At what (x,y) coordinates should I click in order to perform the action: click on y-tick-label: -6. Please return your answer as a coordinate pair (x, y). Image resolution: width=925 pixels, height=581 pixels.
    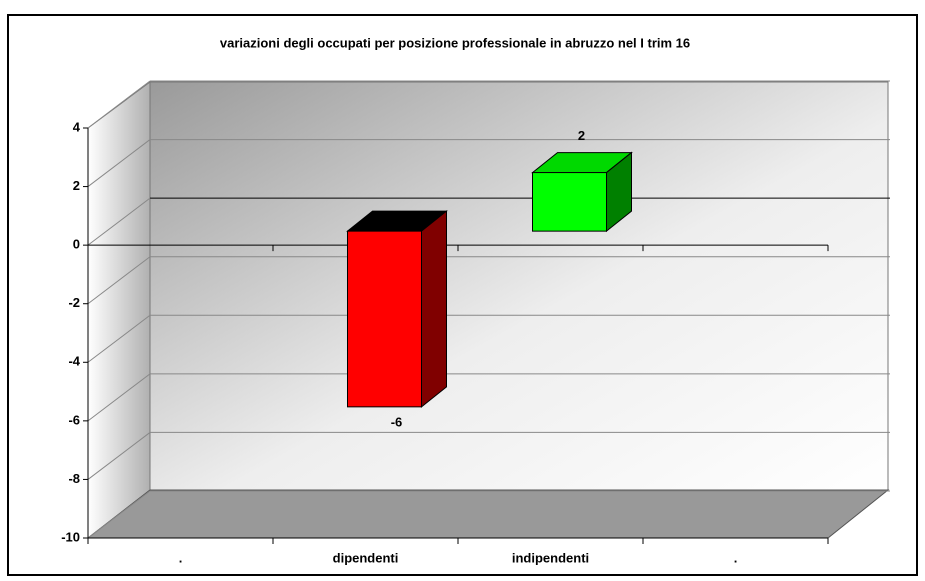
    Looking at the image, I should click on (74, 419).